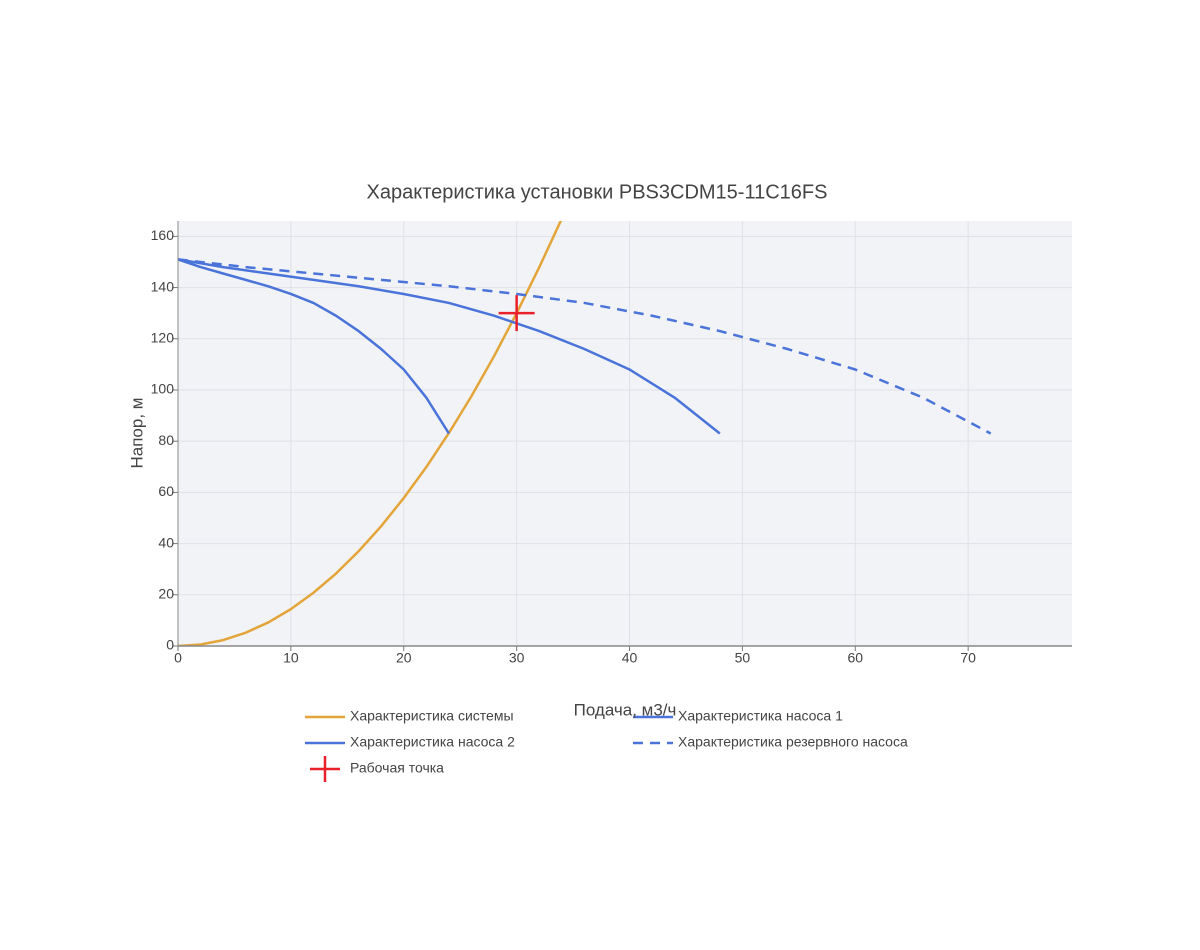  What do you see at coordinates (325, 769) in the screenshot?
I see `legend-marker` at bounding box center [325, 769].